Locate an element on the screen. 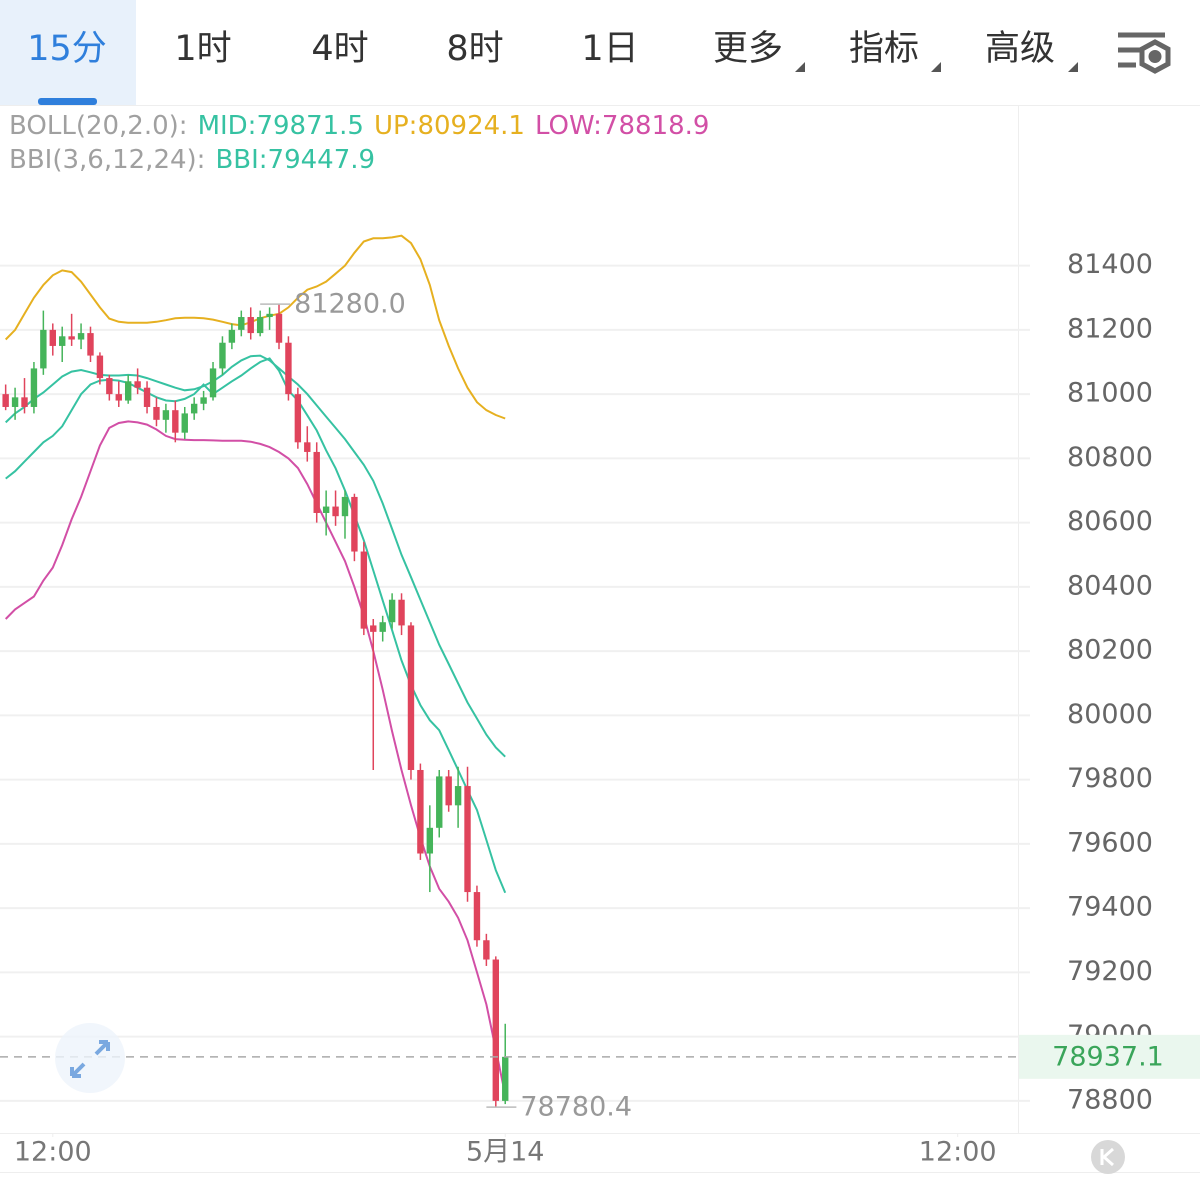  y-tick-label: 80600 is located at coordinates (1110, 521).